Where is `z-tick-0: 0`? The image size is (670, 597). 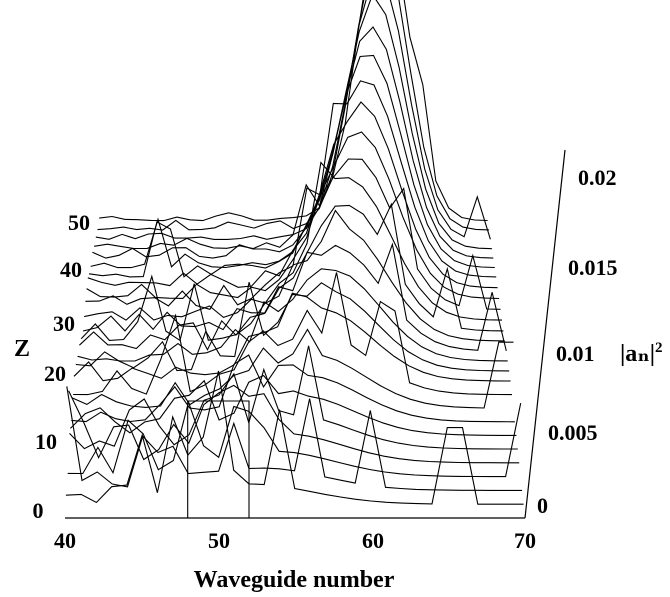 z-tick-0: 0 is located at coordinates (38, 510).